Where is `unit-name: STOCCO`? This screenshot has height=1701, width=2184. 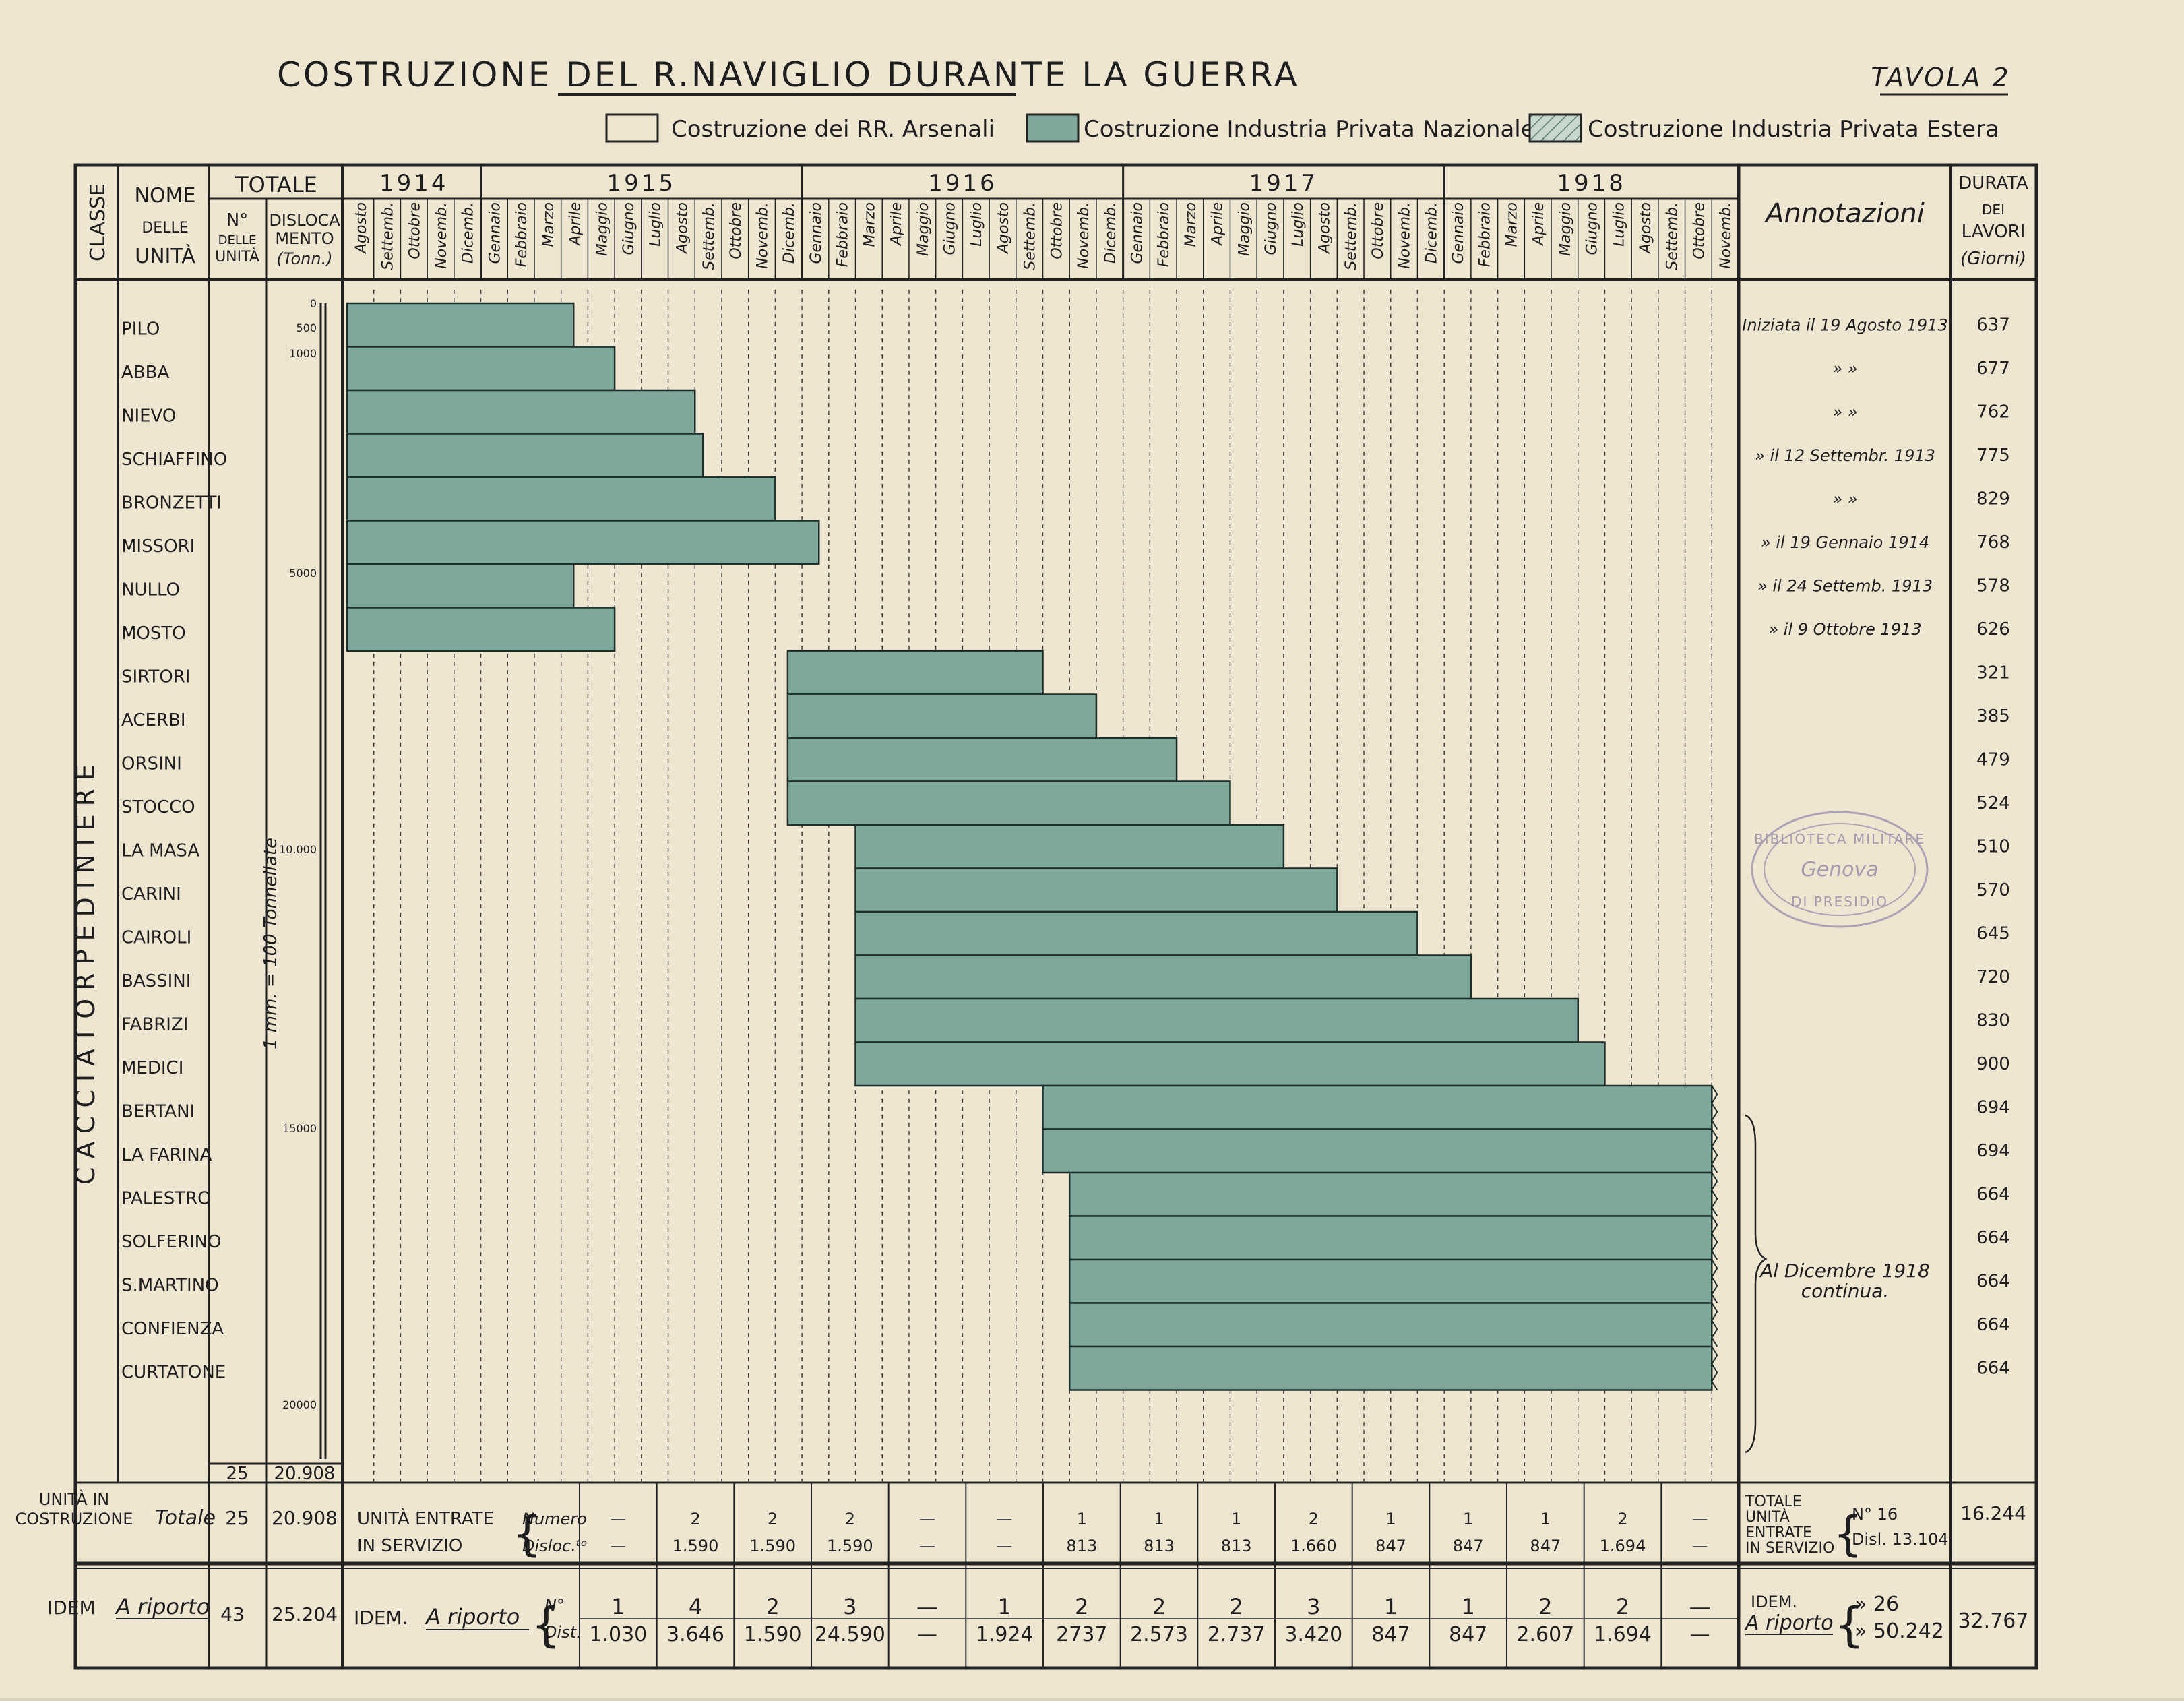 unit-name: STOCCO is located at coordinates (158, 807).